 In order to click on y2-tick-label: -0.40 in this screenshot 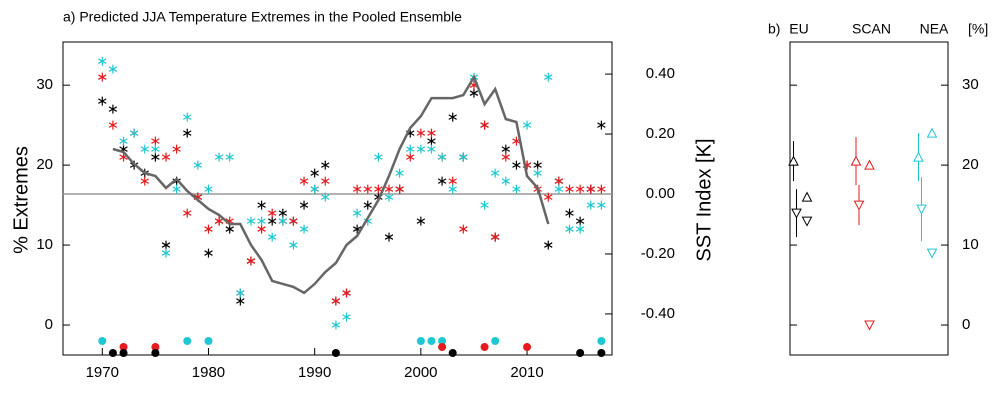, I will do `click(658, 313)`.